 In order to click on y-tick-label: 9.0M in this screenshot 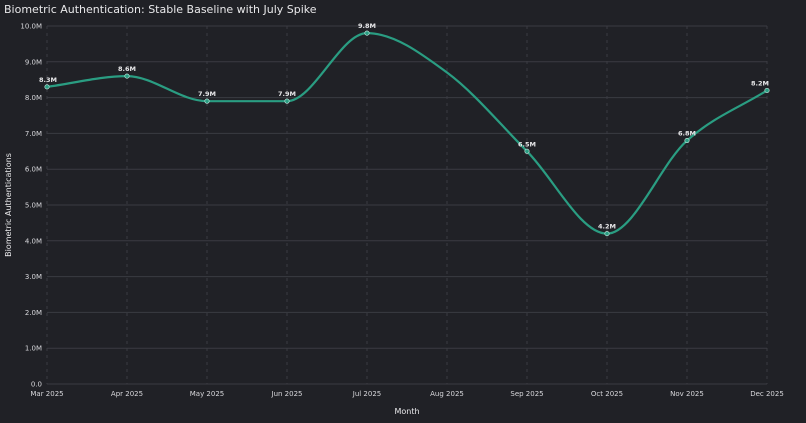, I will do `click(33, 62)`.